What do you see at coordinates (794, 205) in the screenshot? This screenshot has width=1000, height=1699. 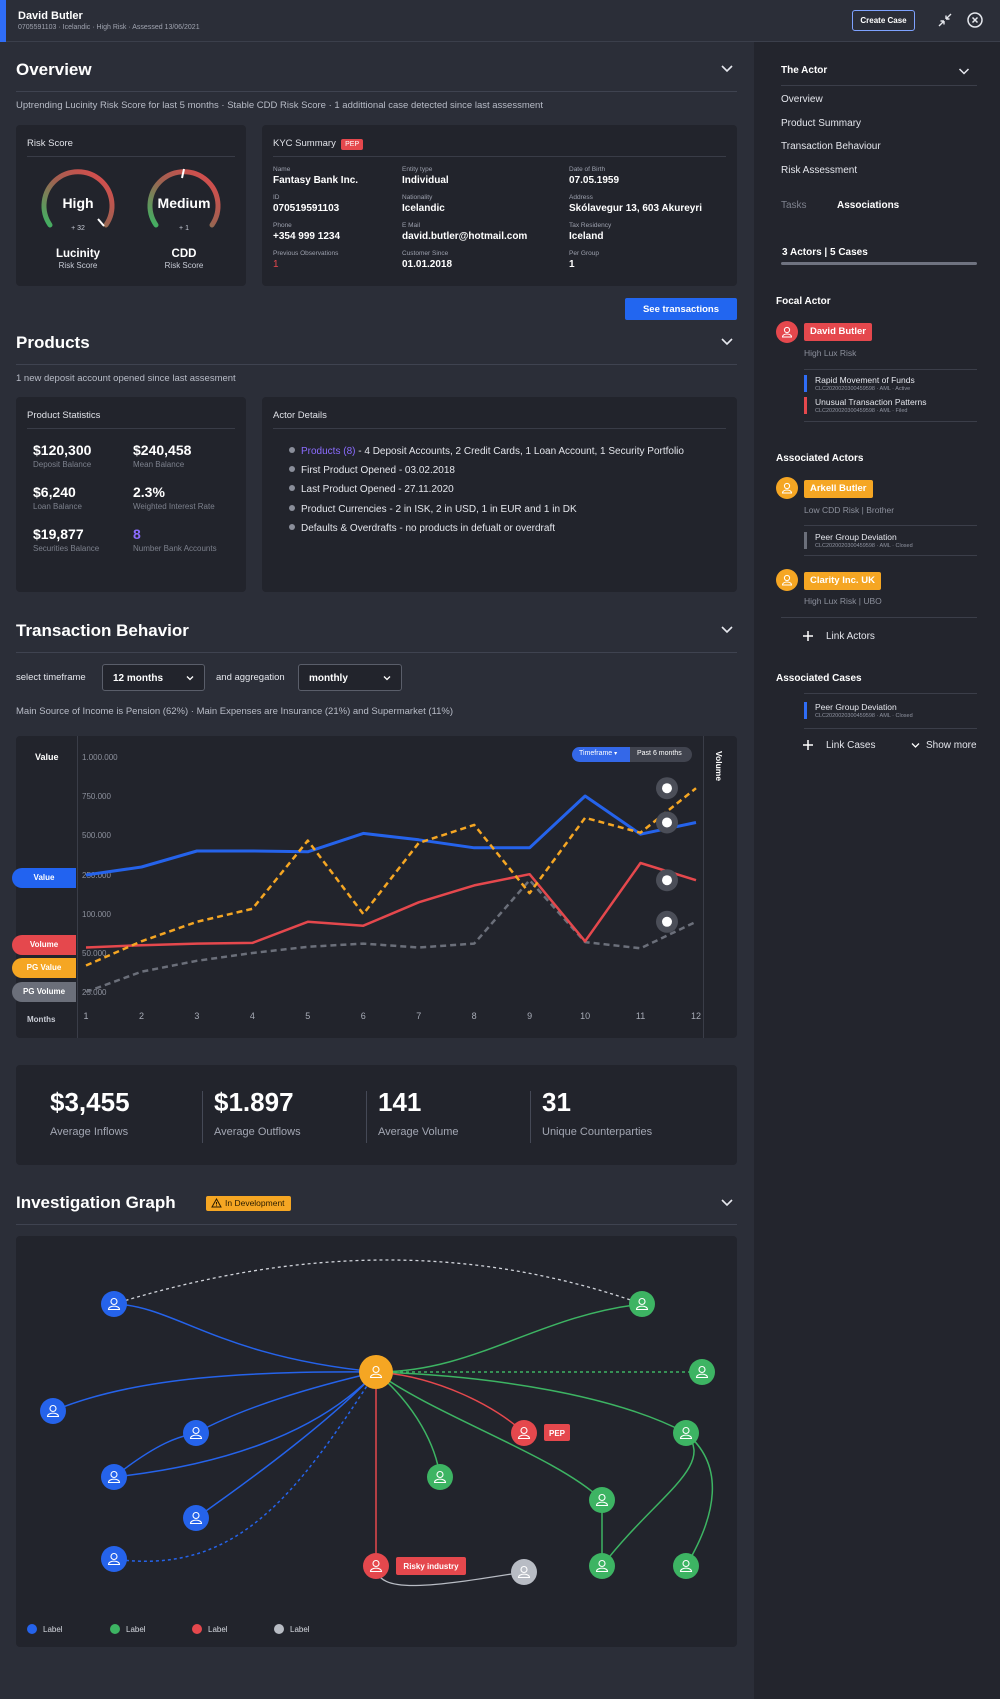 I see `tab-tasks: Tasks` at bounding box center [794, 205].